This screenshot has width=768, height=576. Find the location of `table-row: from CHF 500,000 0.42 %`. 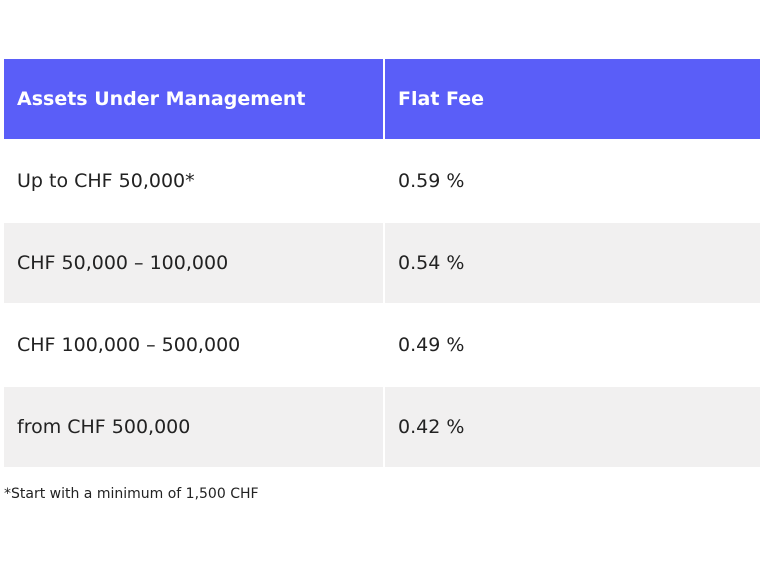

table-row: from CHF 500,000 0.42 % is located at coordinates (382, 427).